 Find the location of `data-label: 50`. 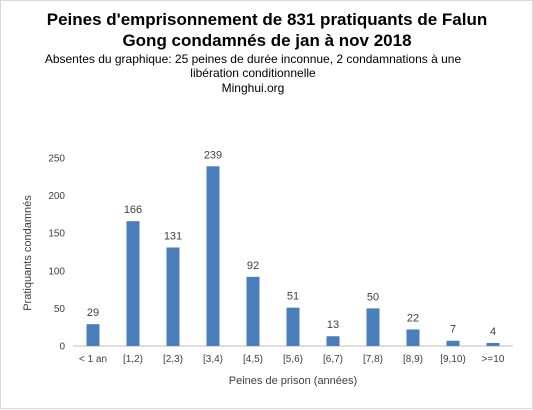

data-label: 50 is located at coordinates (373, 297).